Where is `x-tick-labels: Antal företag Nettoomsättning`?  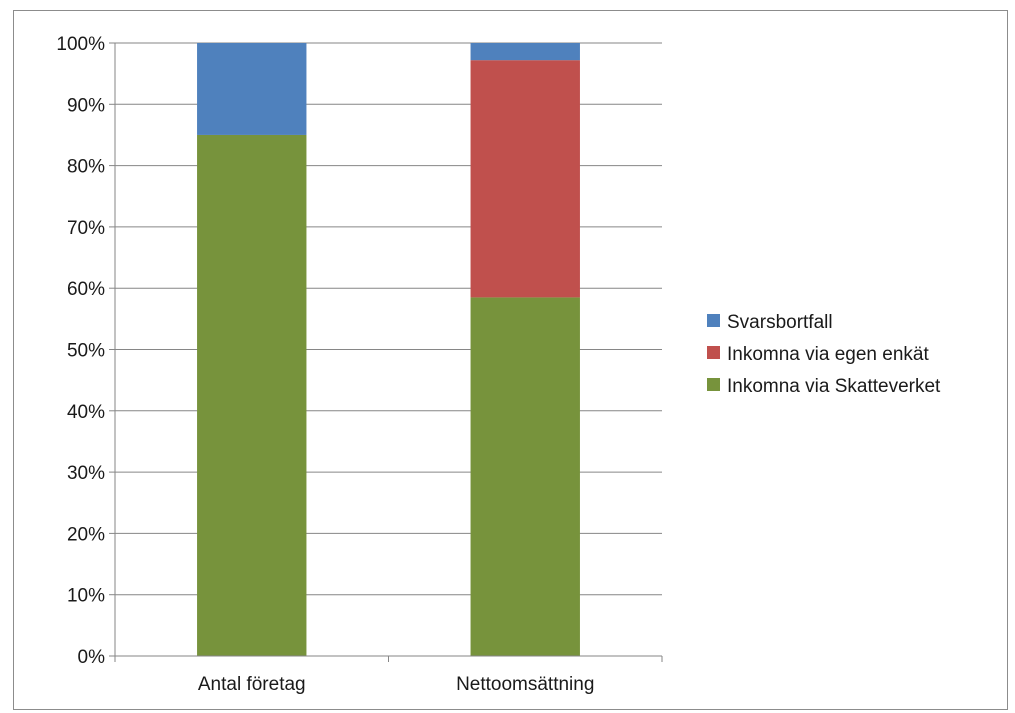 x-tick-labels: Antal företag Nettoomsättning is located at coordinates (396, 684).